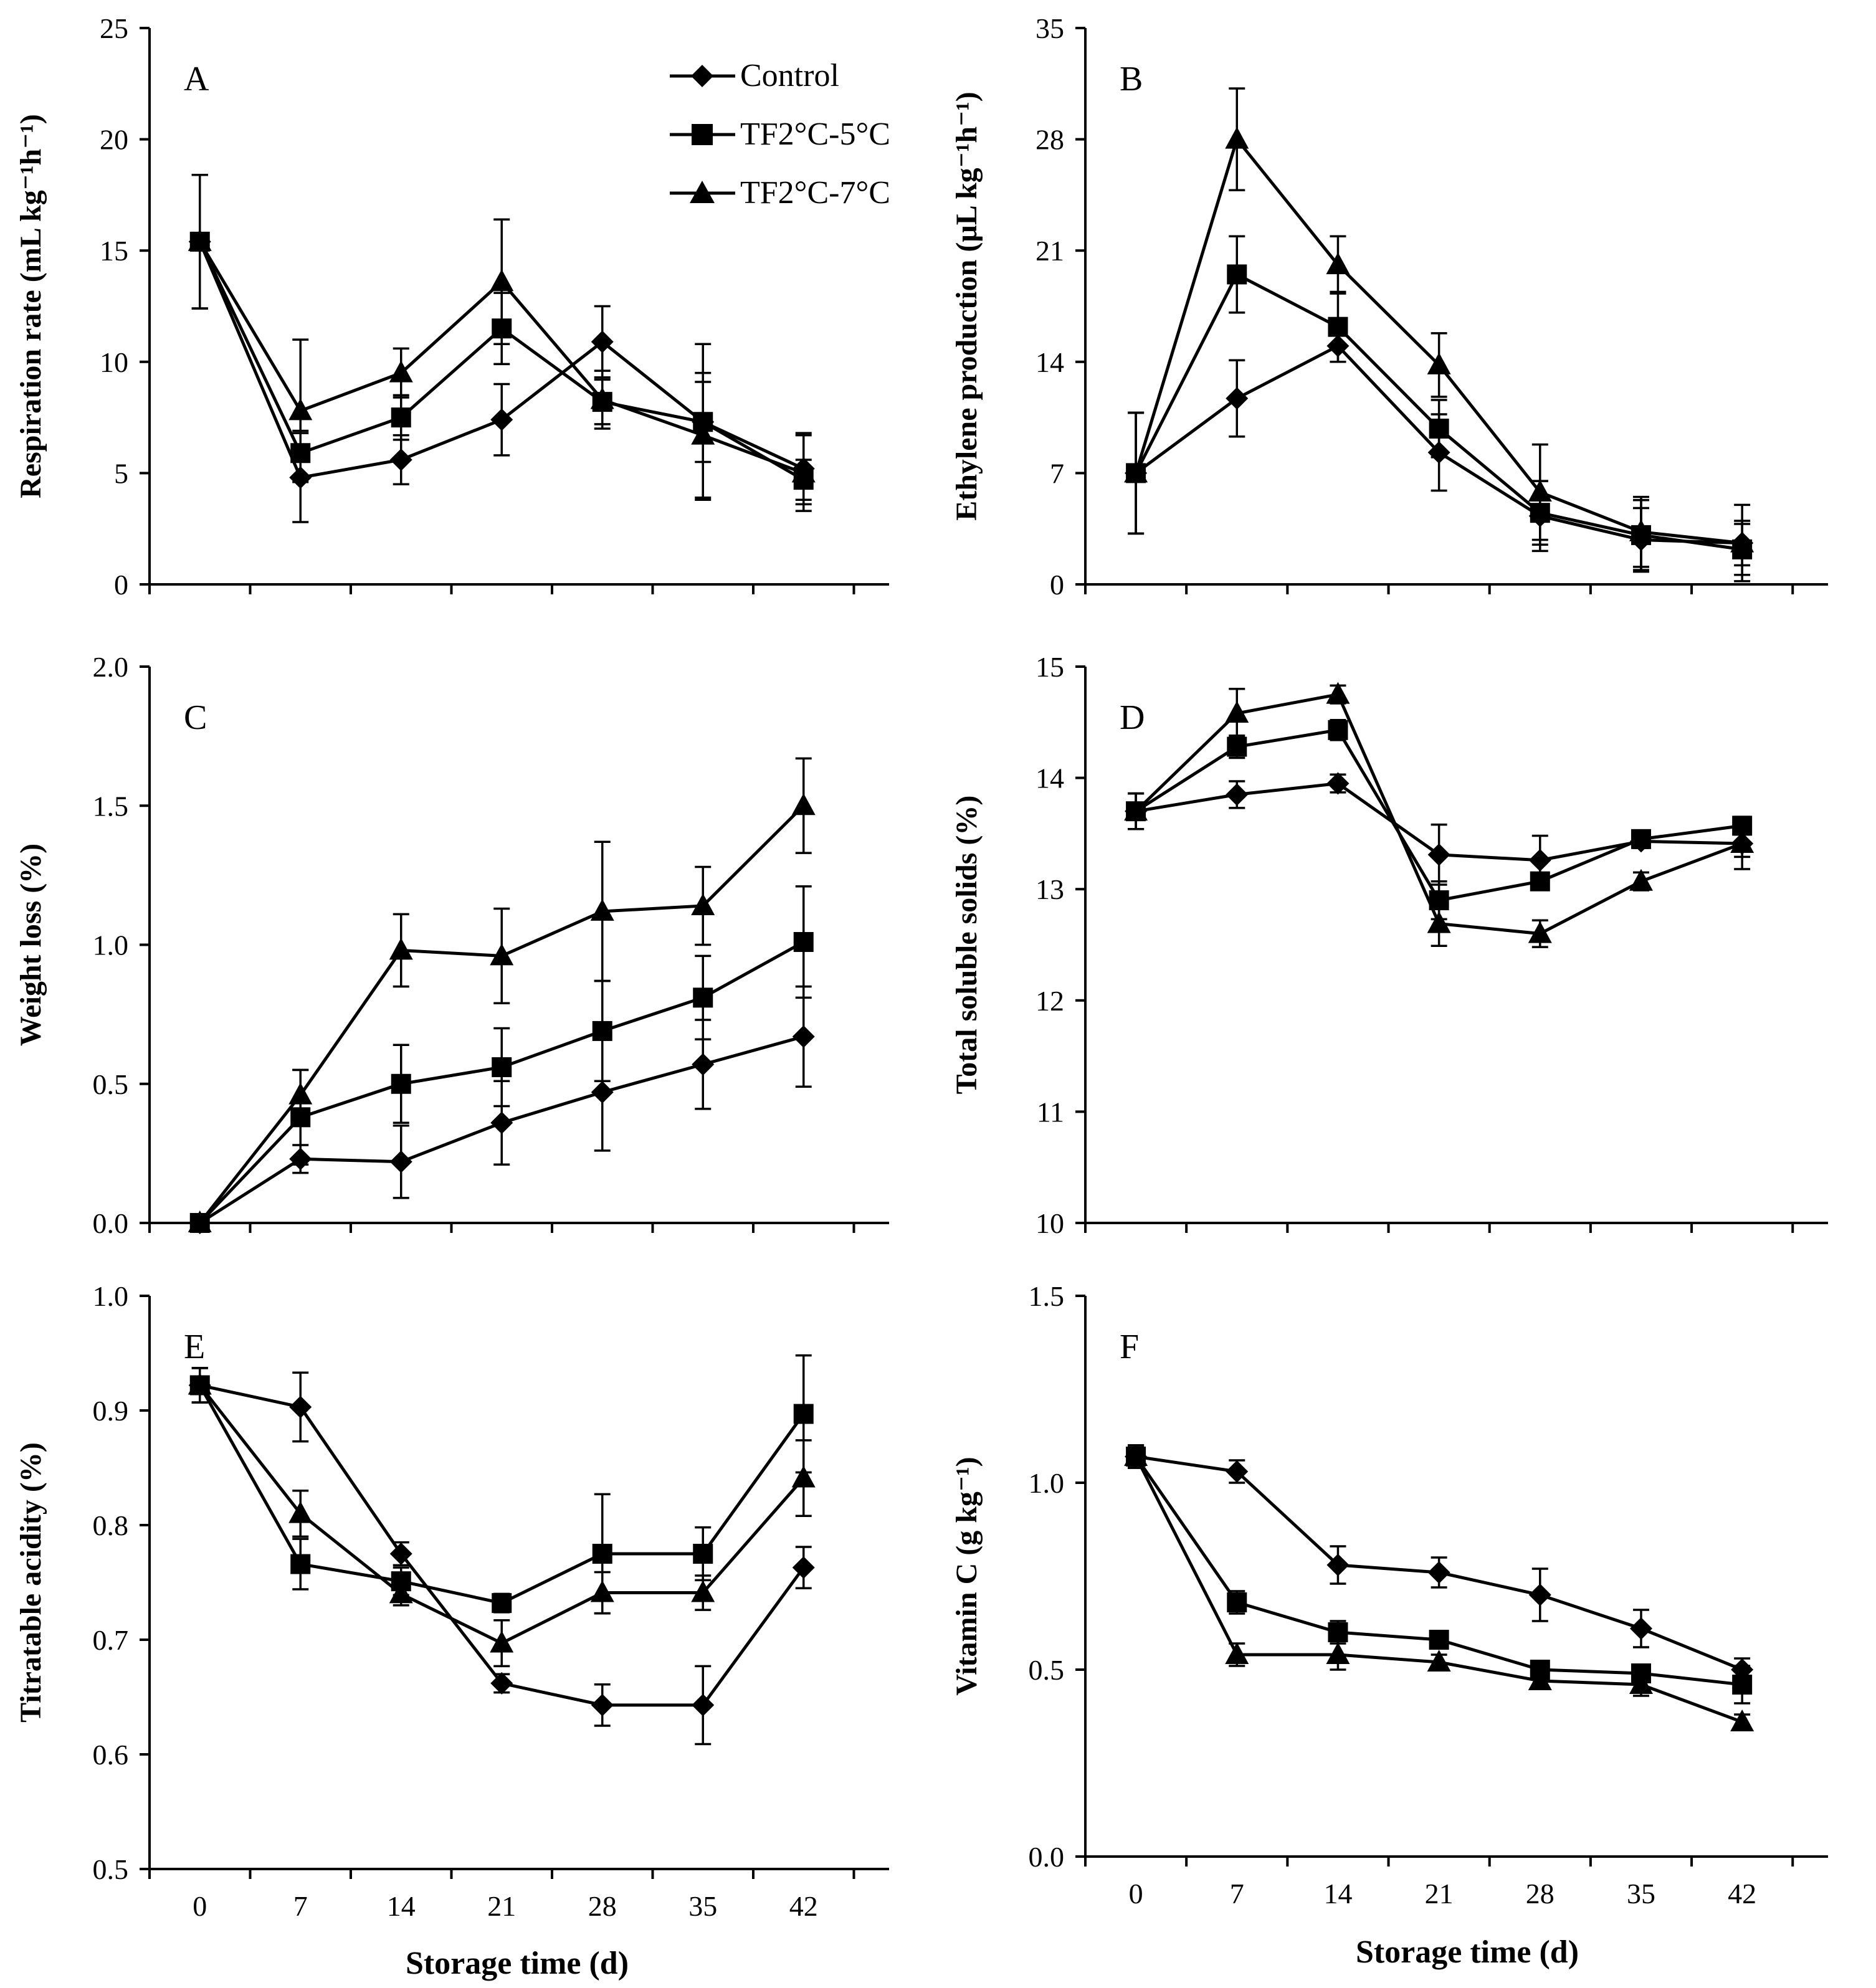  I want to click on y-tick-label: 0.0, so click(111, 1223).